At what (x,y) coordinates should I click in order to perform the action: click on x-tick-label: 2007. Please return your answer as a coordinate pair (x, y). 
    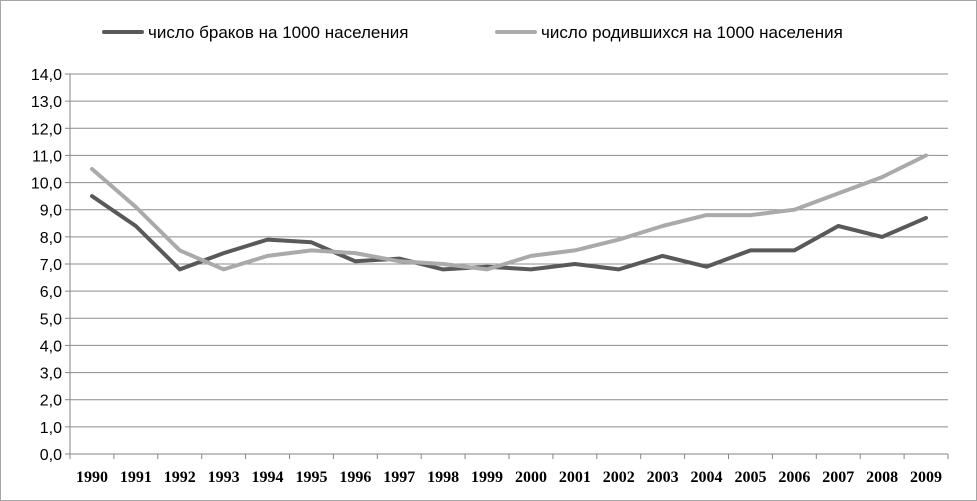
    Looking at the image, I should click on (838, 477).